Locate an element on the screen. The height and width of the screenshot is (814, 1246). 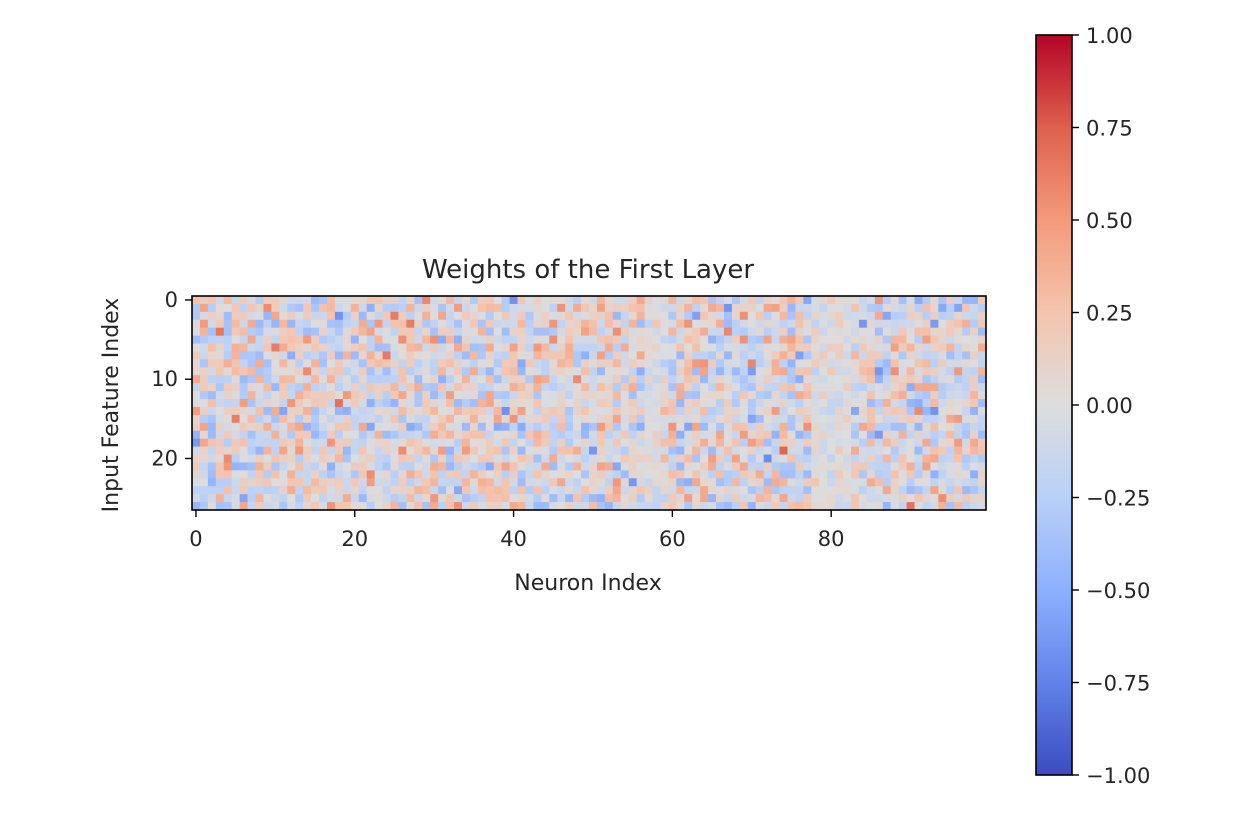
x-tick-label: 20 is located at coordinates (354, 539).